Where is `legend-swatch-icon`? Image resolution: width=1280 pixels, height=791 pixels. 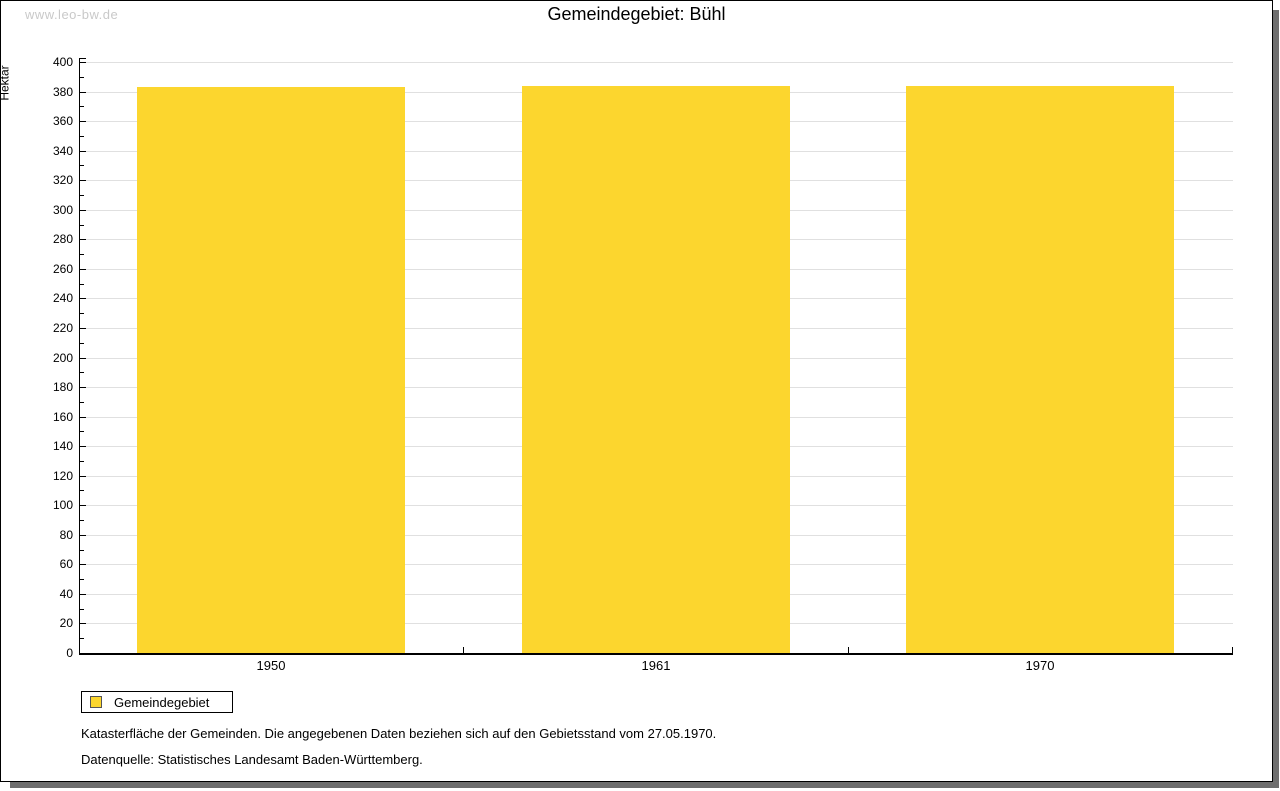 legend-swatch-icon is located at coordinates (96, 702).